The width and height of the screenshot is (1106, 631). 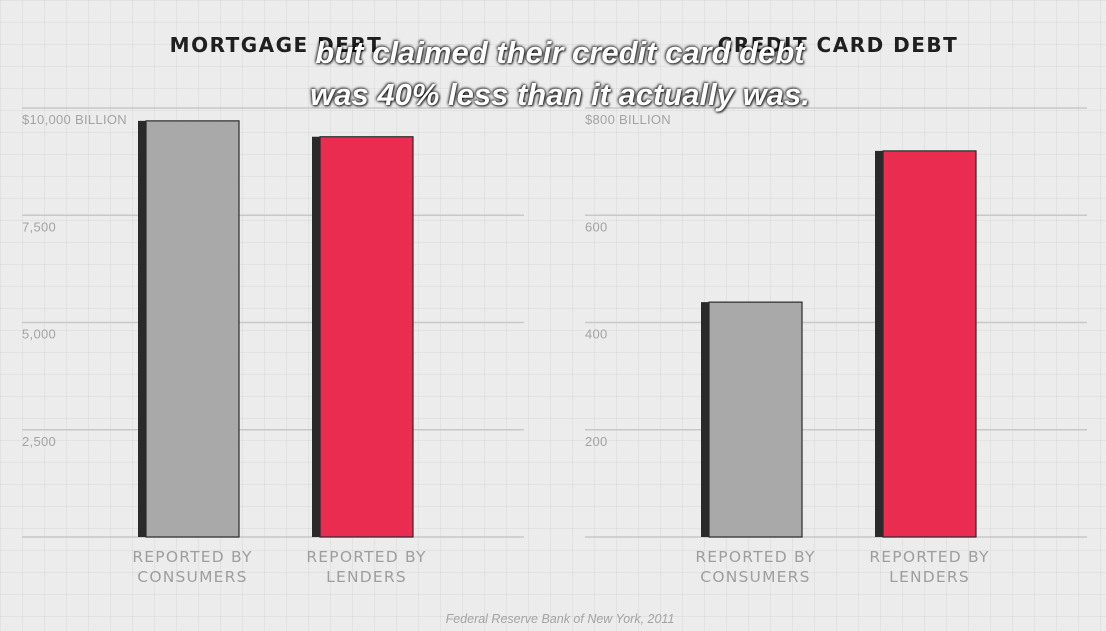 What do you see at coordinates (929, 557) in the screenshot?
I see `credit-card-lenders-category-label: REPORTED BY` at bounding box center [929, 557].